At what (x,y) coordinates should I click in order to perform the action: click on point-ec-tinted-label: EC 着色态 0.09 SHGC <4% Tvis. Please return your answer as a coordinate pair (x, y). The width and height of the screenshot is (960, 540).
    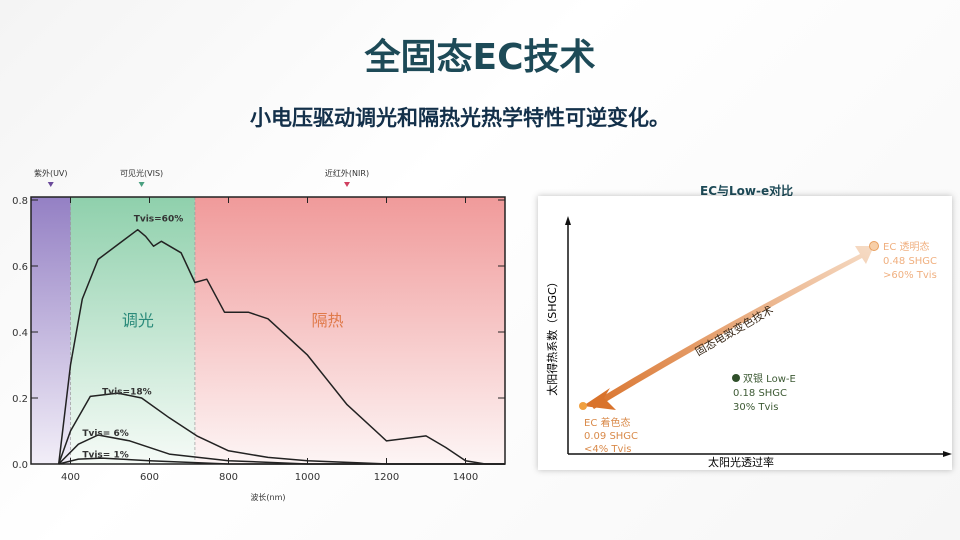
    Looking at the image, I should click on (611, 435).